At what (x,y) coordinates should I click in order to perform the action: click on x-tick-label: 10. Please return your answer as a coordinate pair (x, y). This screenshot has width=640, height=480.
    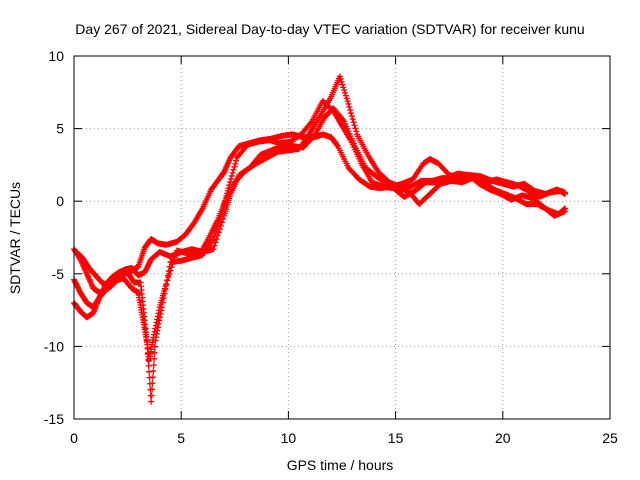
    Looking at the image, I should click on (289, 438).